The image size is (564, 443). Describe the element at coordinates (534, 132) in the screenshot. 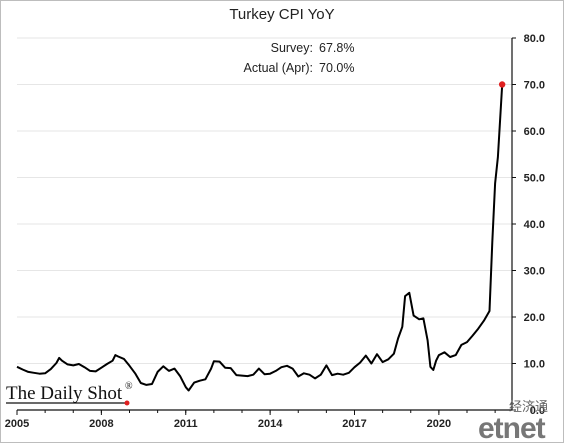

I see `y-tick-label: 60.0` at that location.